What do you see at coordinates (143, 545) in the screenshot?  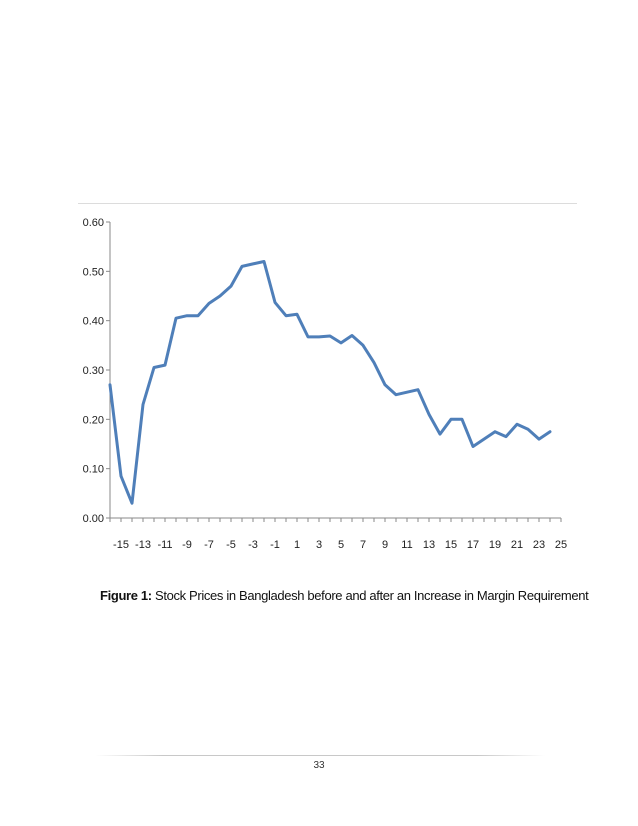 I see `x-tick-label: -13` at bounding box center [143, 545].